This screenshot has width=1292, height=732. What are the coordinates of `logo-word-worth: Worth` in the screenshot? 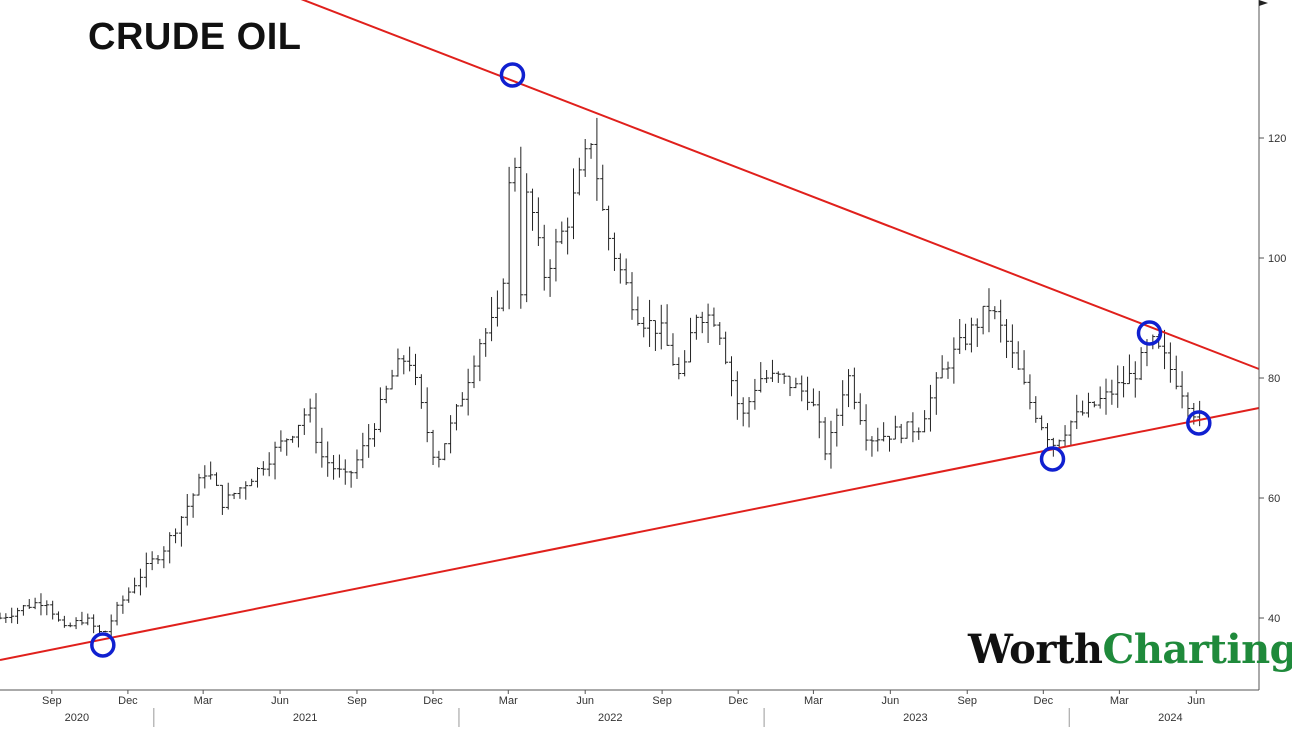 It's located at (1035, 649).